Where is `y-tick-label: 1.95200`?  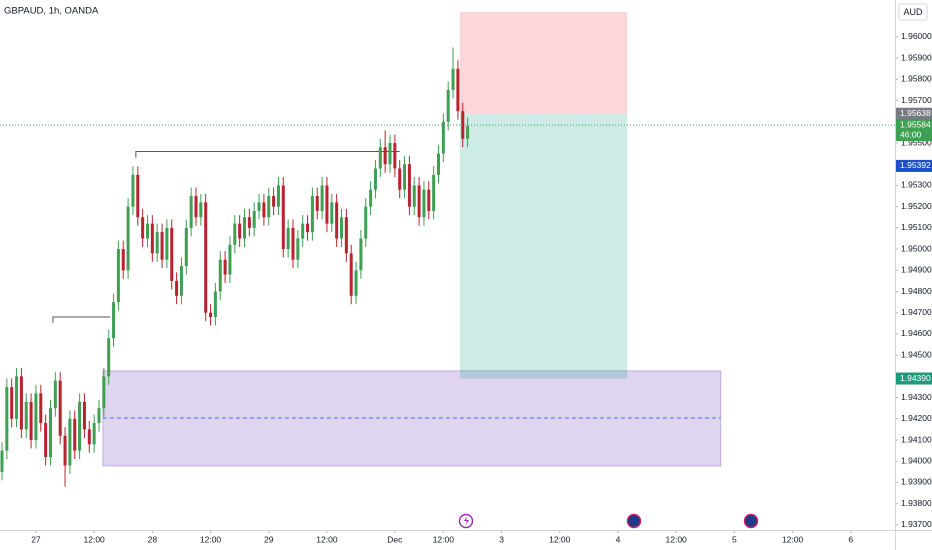 y-tick-label: 1.95200 is located at coordinates (916, 206).